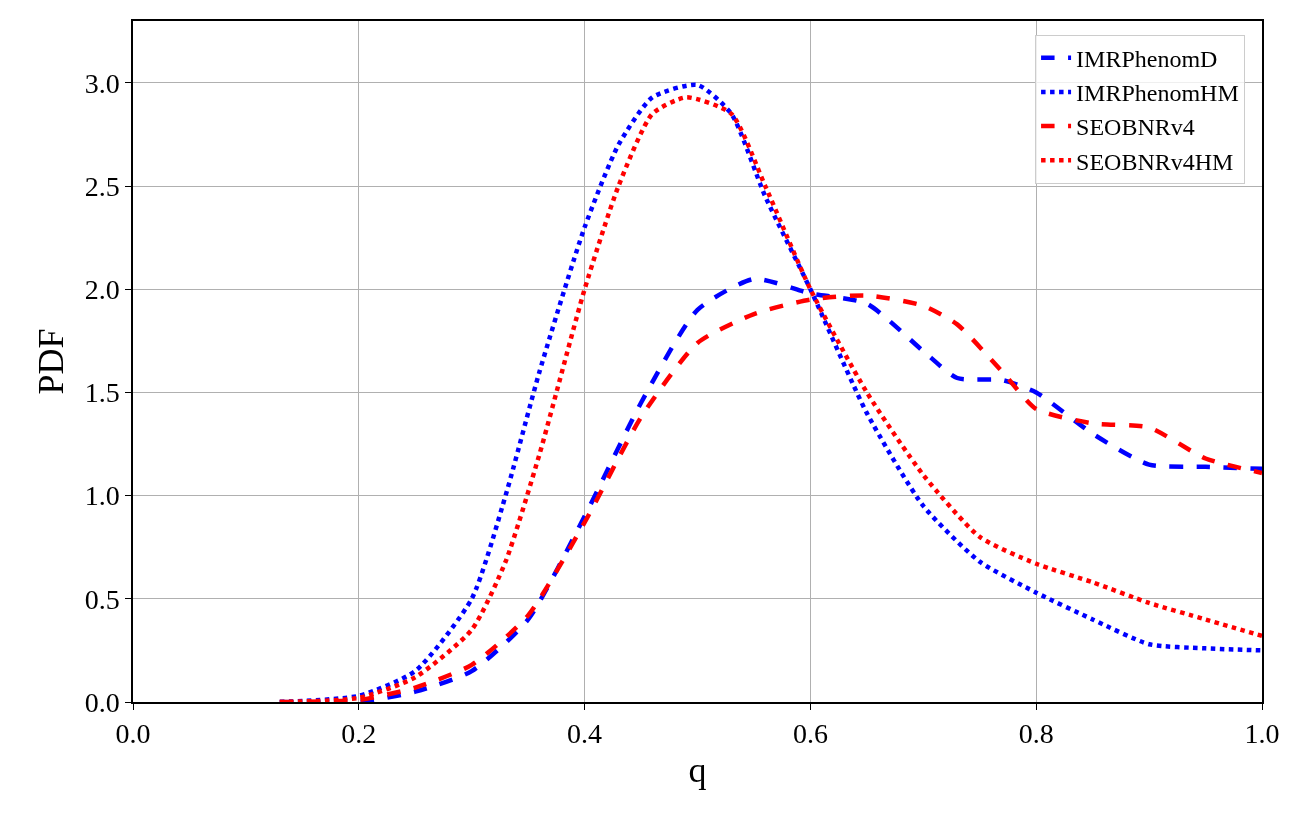 The width and height of the screenshot is (1302, 823). What do you see at coordinates (810, 734) in the screenshot?
I see `x-tick-label: 0.6` at bounding box center [810, 734].